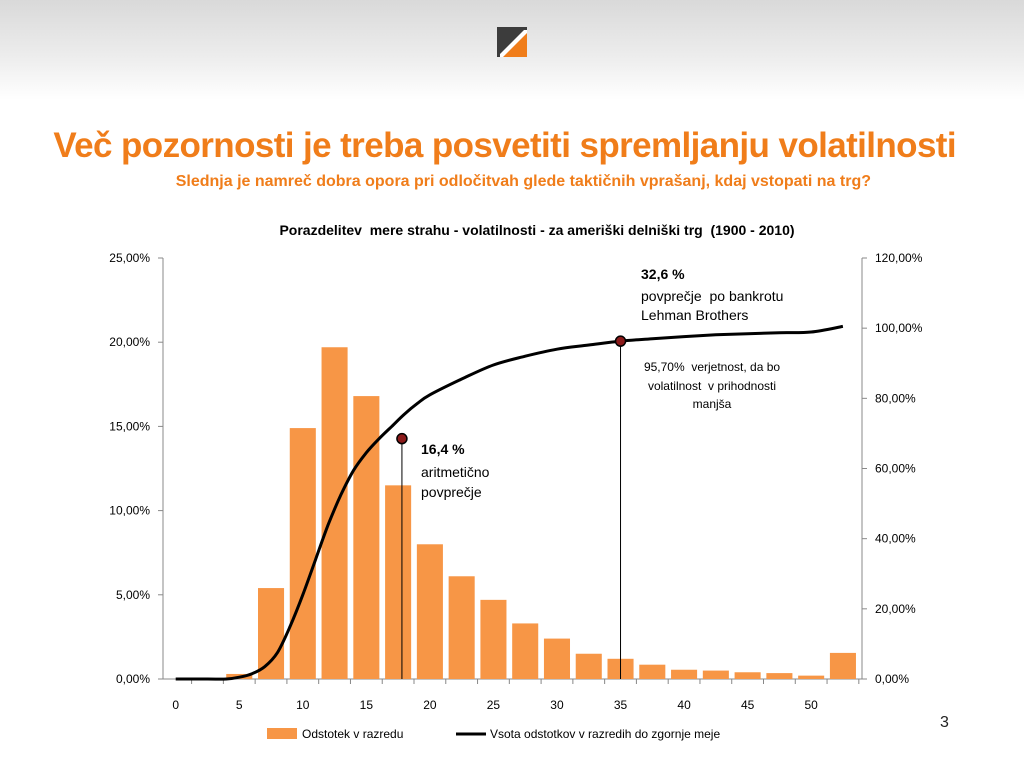 The height and width of the screenshot is (768, 1024). I want to click on x-axis-tick-label: 15, so click(367, 705).